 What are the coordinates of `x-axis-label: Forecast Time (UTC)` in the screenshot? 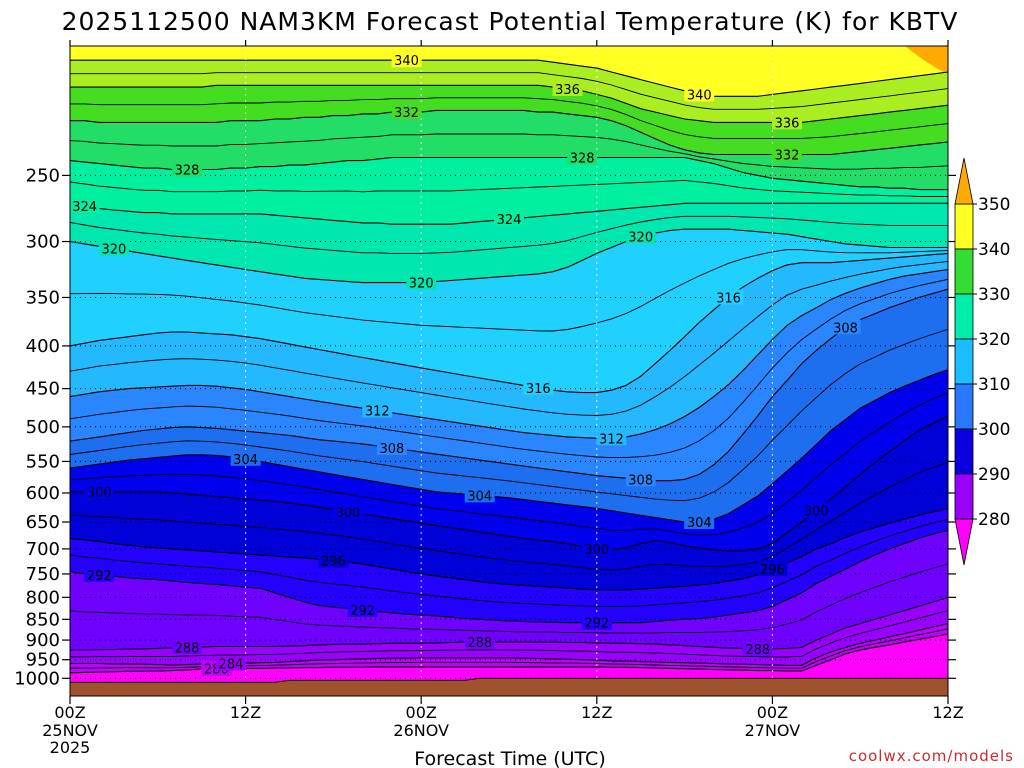 It's located at (509, 758).